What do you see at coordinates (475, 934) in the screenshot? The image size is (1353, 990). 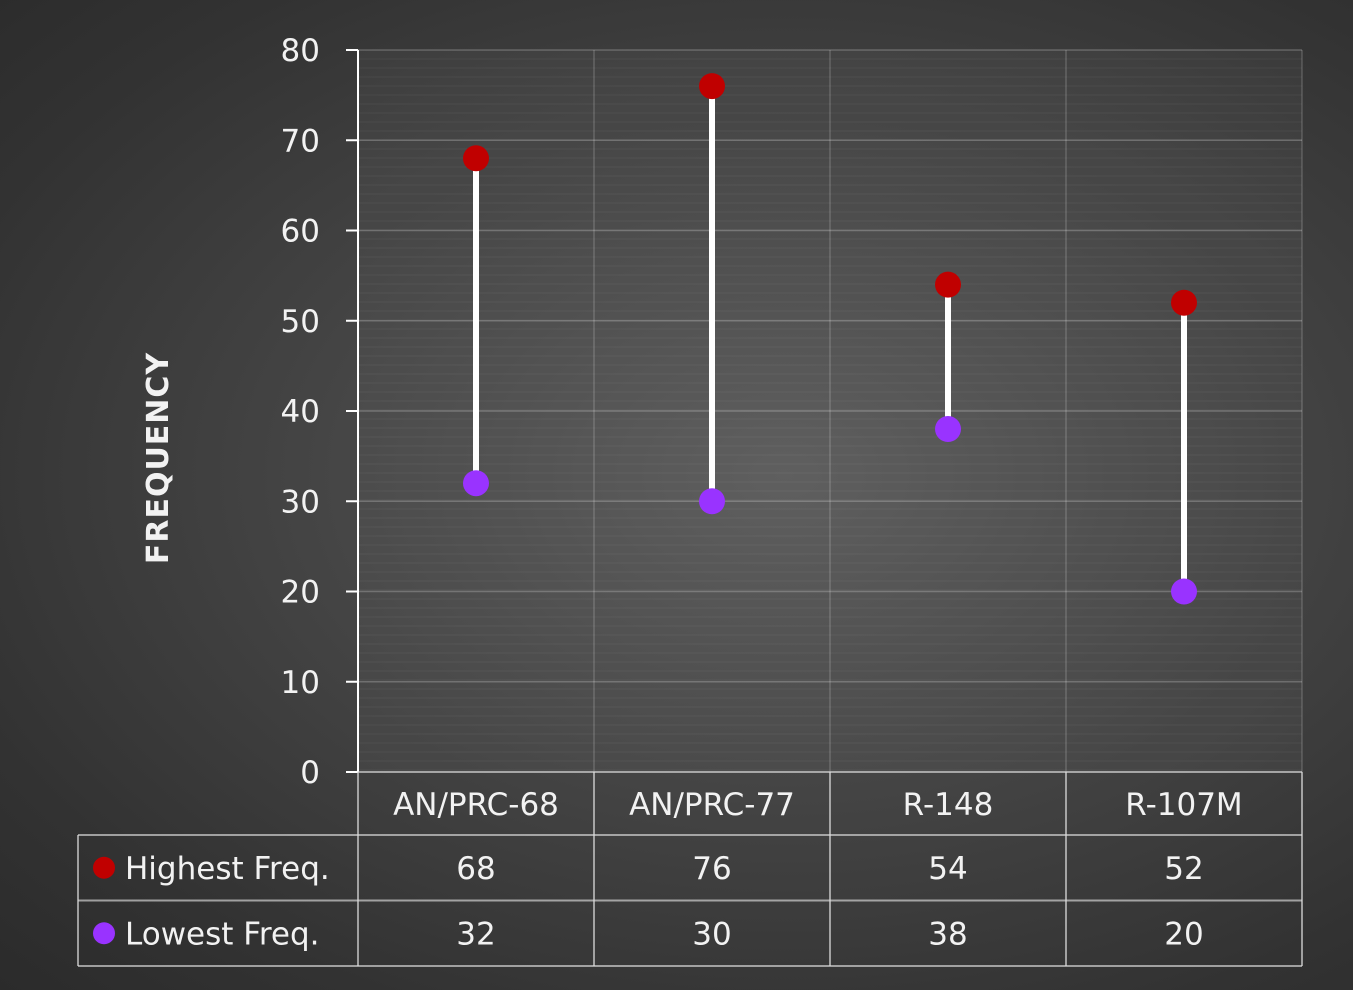 I see `table-value-cell: 32` at bounding box center [475, 934].